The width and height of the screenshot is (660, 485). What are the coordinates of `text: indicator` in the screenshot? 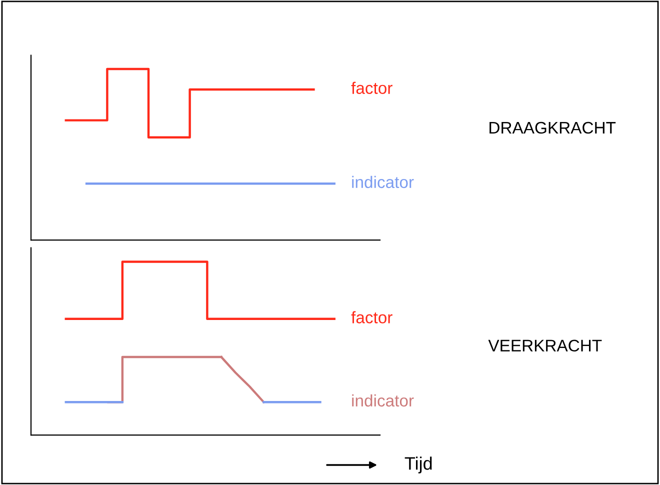 It's located at (383, 400).